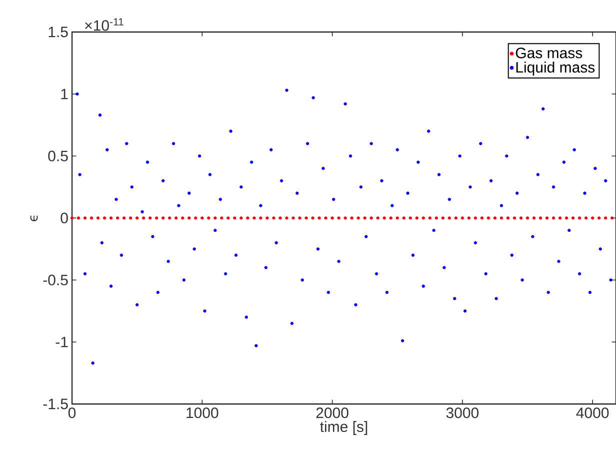 This screenshot has height=468, width=616. What do you see at coordinates (104, 24) in the screenshot?
I see `text: ×10$^{-11}$` at bounding box center [104, 24].